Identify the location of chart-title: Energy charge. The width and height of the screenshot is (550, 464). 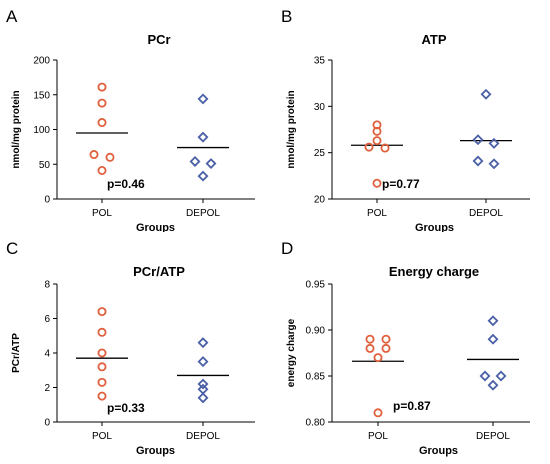
(434, 271).